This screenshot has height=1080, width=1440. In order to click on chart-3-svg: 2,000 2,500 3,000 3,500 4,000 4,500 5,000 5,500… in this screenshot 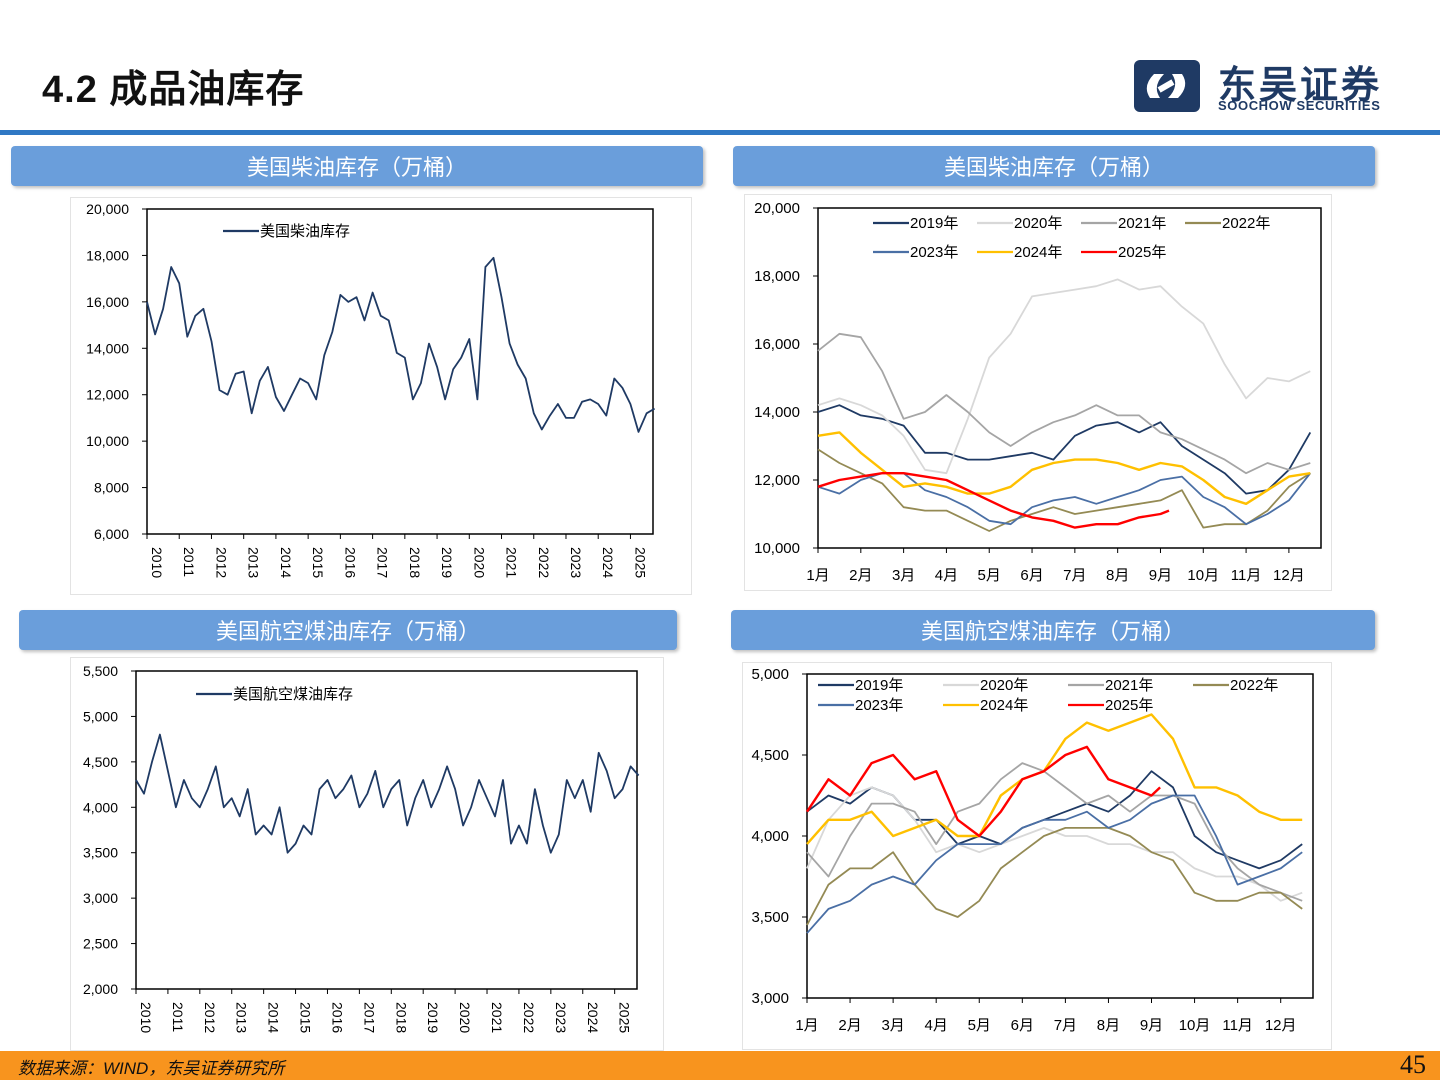, I will do `click(361, 848)`.